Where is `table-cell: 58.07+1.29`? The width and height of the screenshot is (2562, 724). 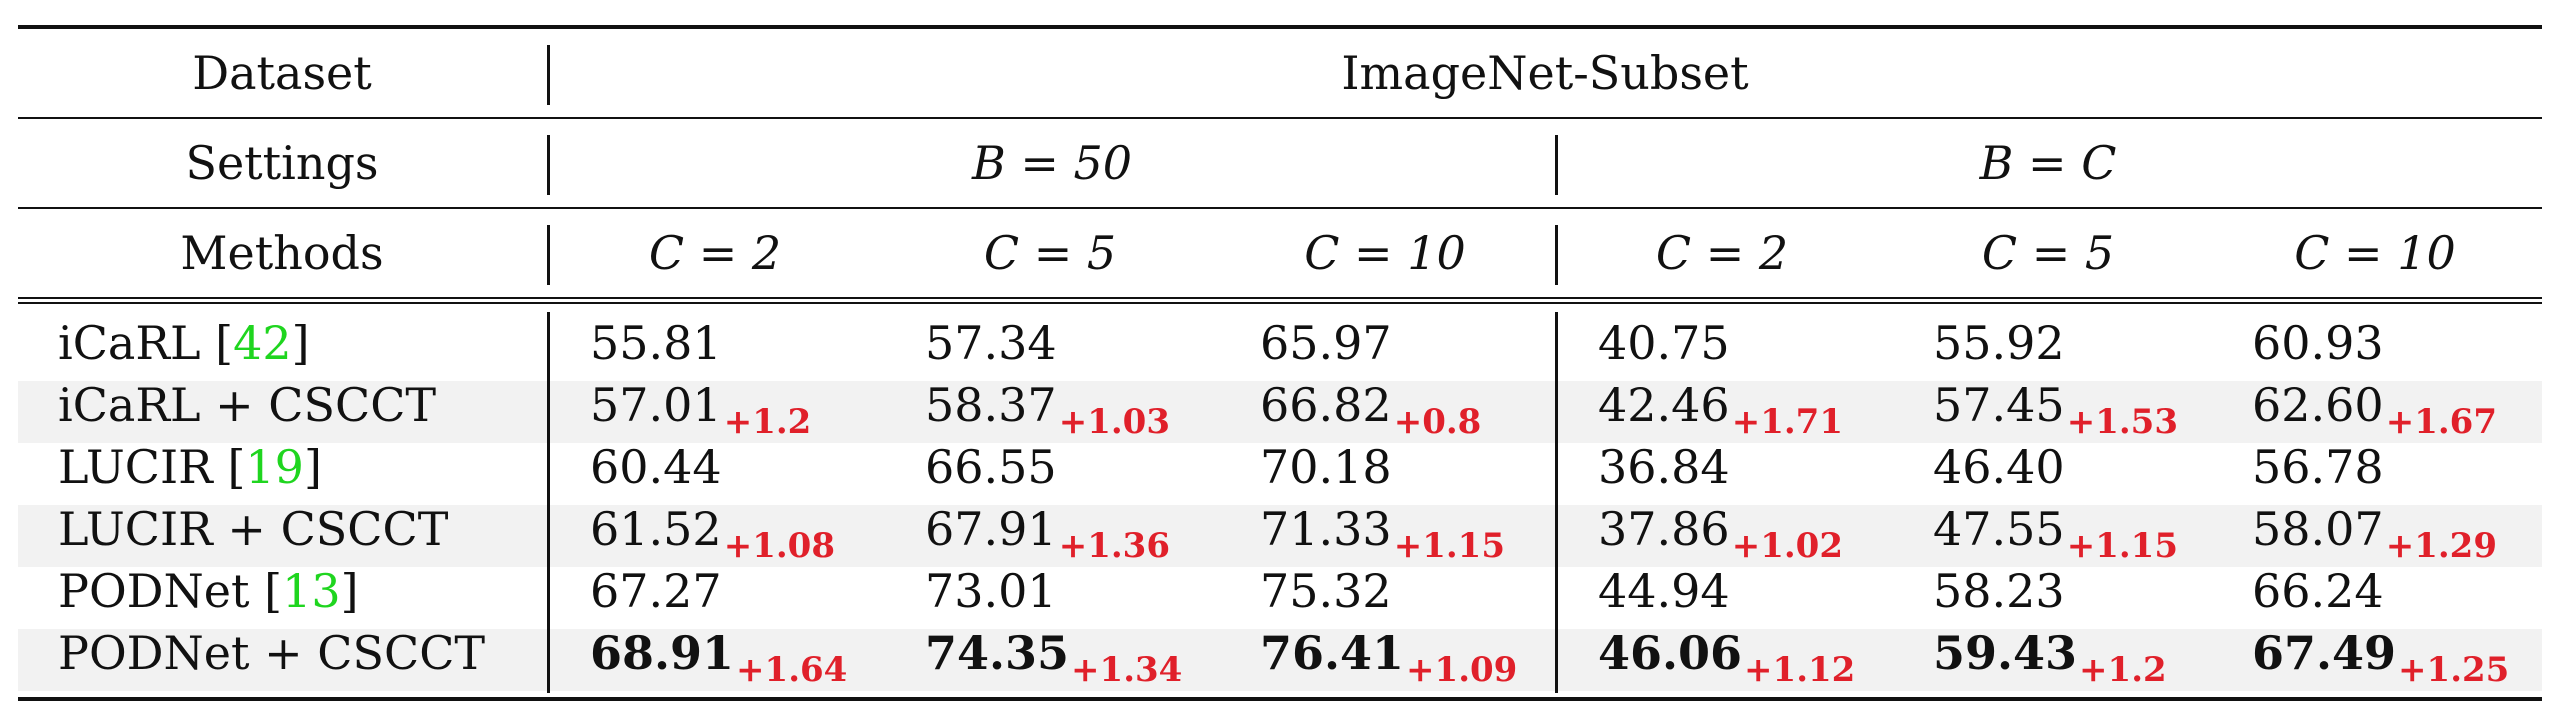
table-cell: 58.07+1.29 is located at coordinates (2374, 534).